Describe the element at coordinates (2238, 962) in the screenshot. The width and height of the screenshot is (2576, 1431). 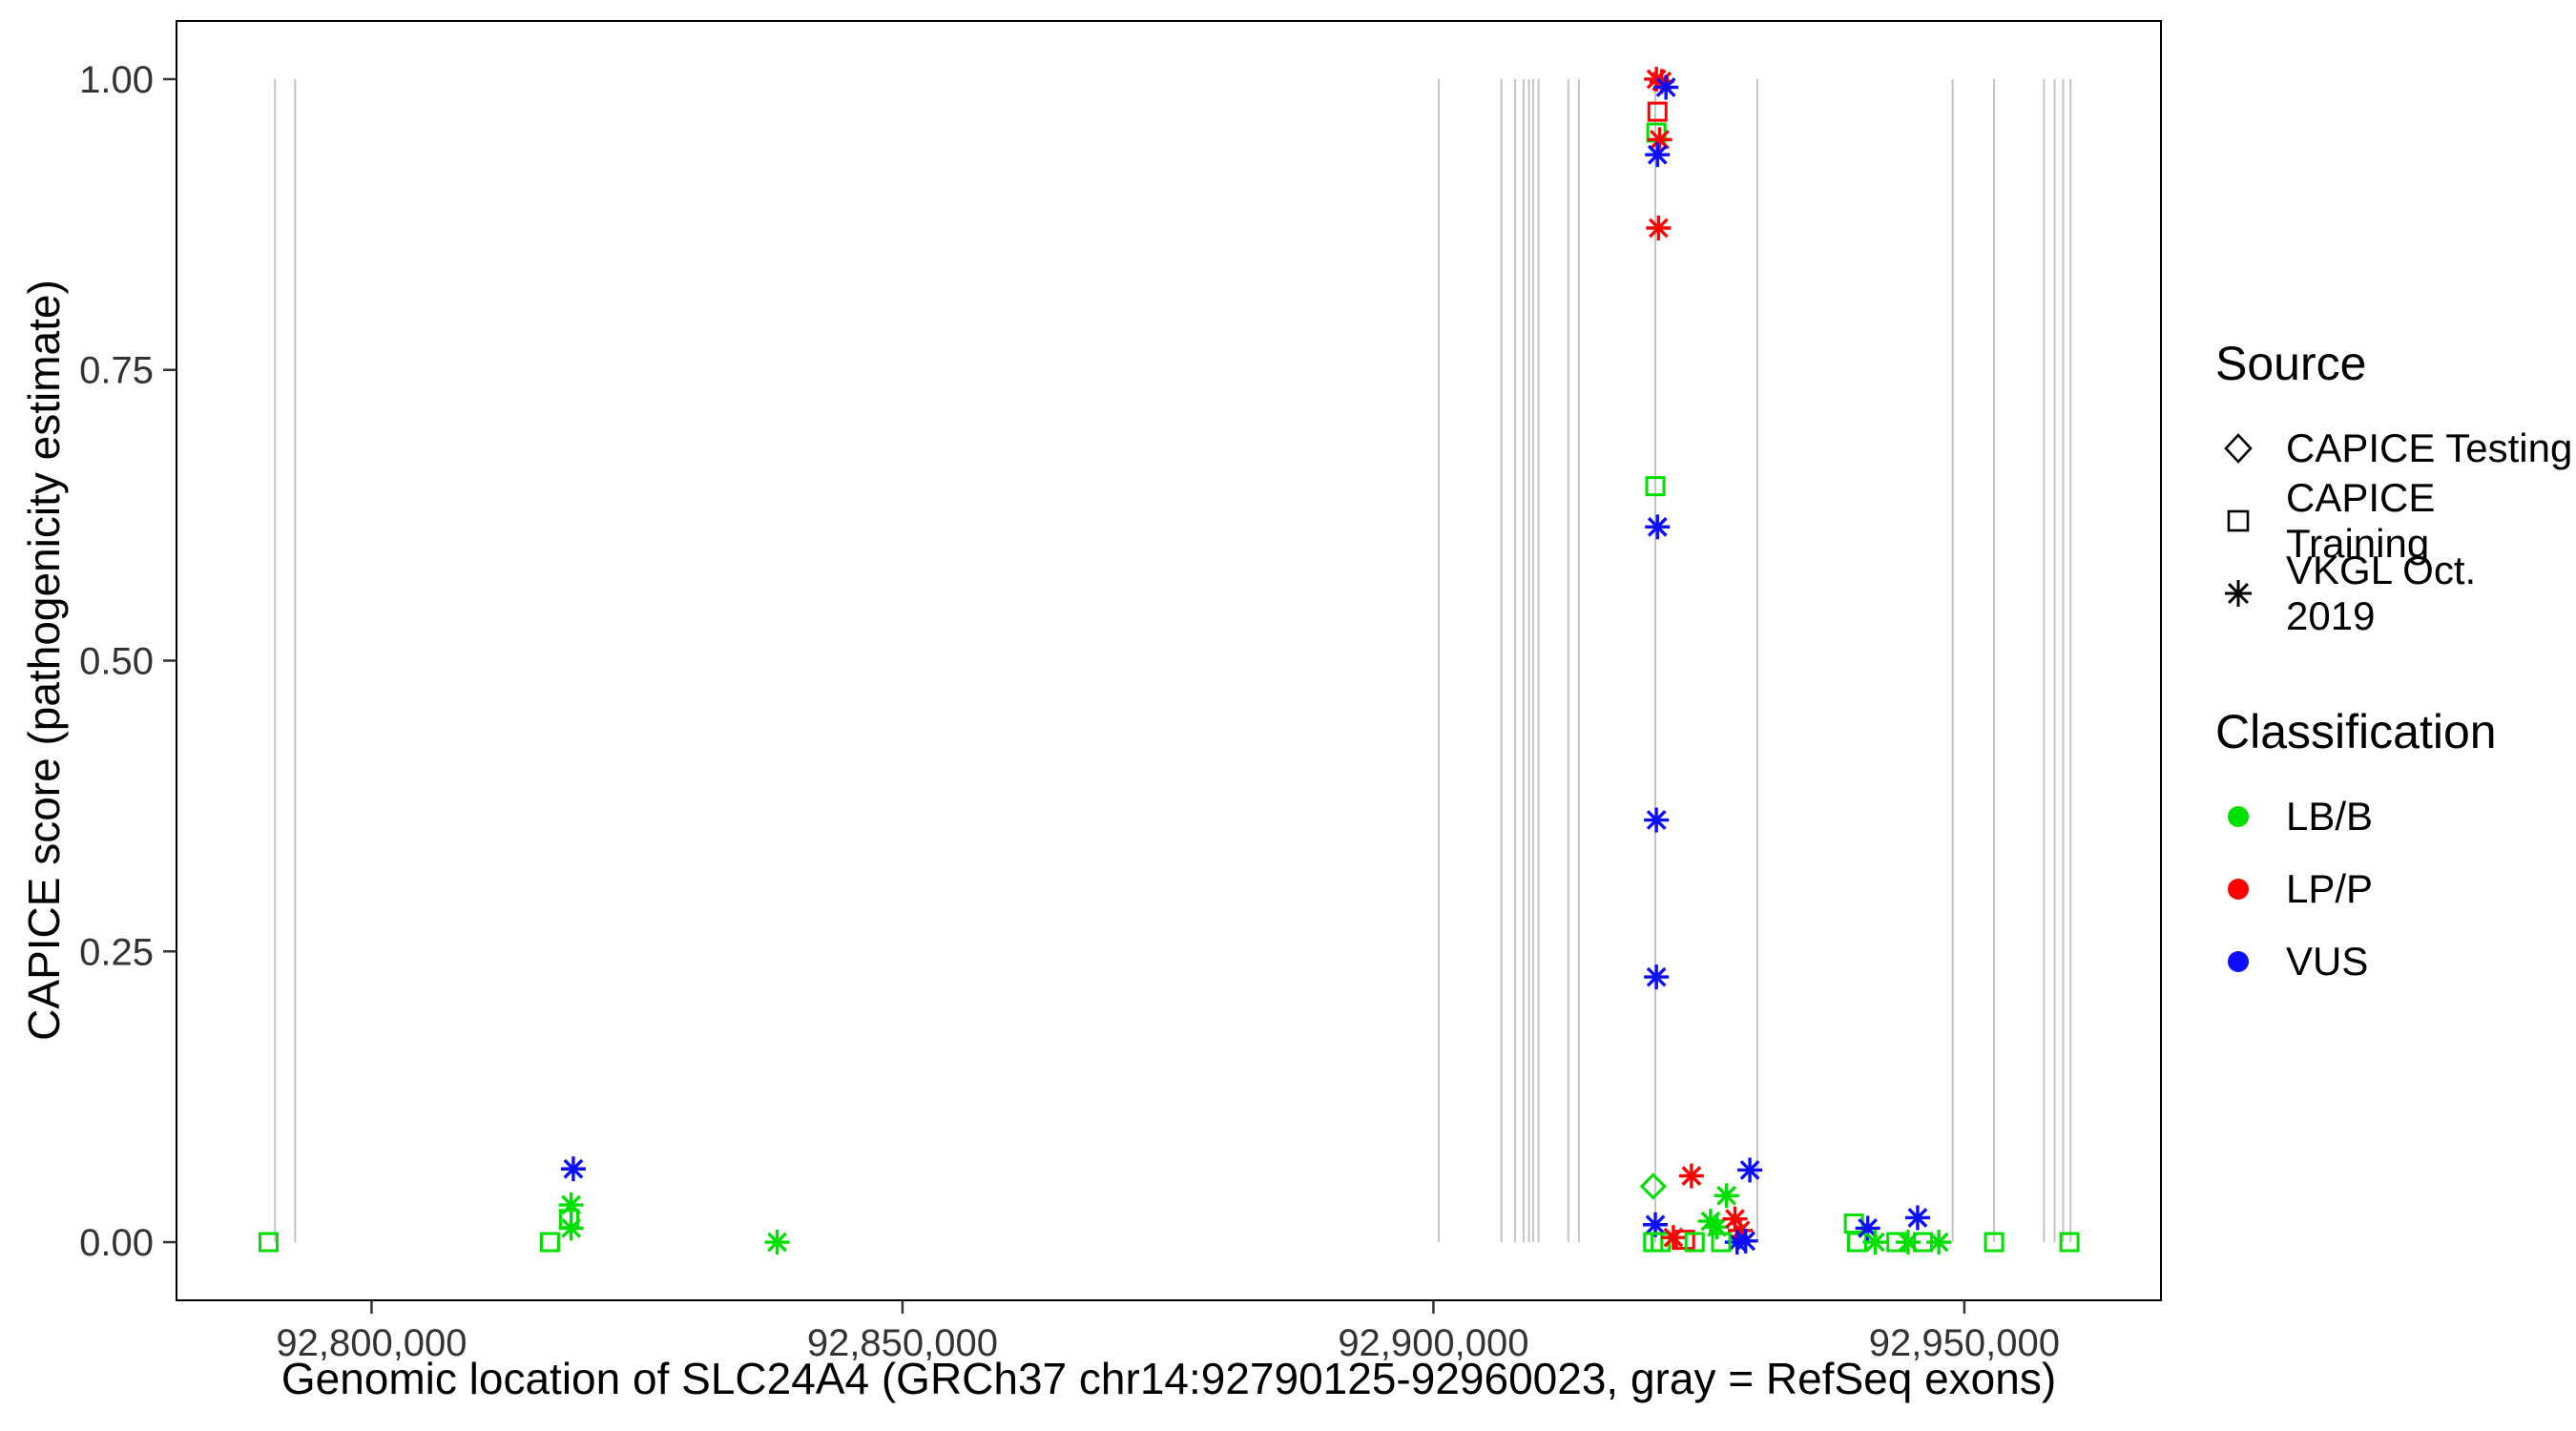
I see `blue-circle-icon` at that location.